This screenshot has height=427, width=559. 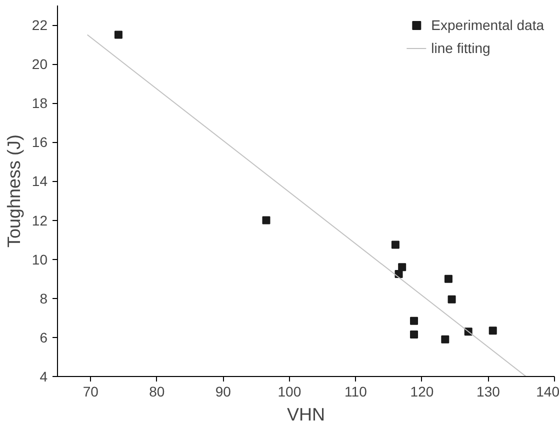 I want to click on x-tick-label: 140, so click(x=547, y=392).